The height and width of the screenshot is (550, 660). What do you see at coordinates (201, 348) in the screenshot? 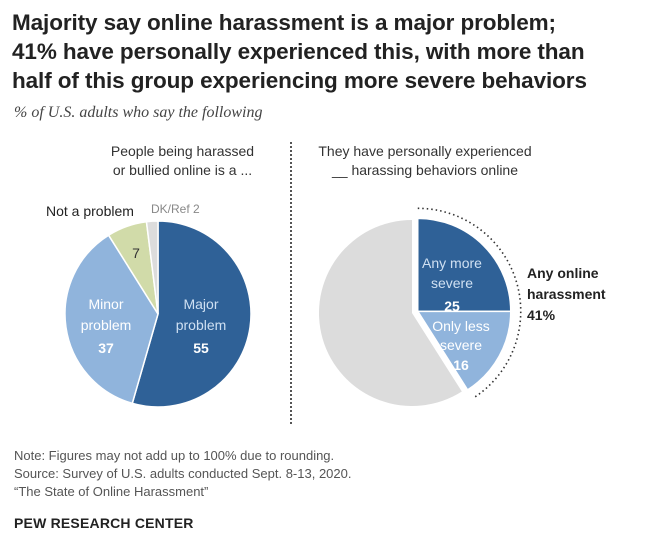
I see `value-major-problem: 55` at bounding box center [201, 348].